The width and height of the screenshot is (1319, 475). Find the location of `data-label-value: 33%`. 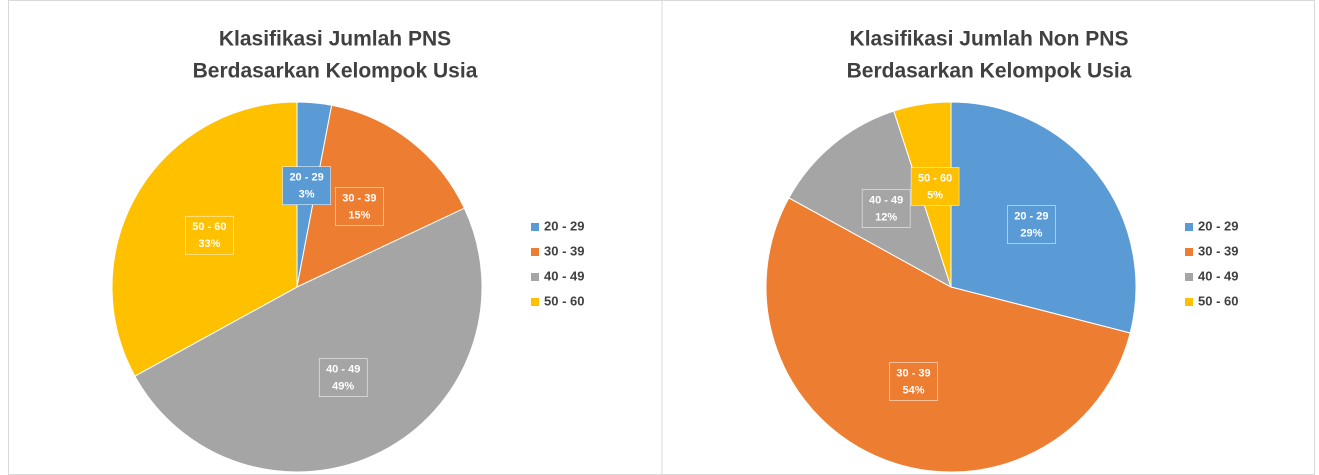

data-label-value: 33% is located at coordinates (209, 244).